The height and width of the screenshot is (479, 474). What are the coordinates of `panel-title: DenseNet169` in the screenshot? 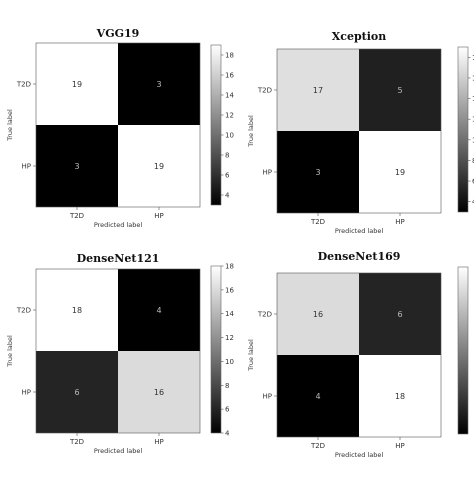 It's located at (359, 256).